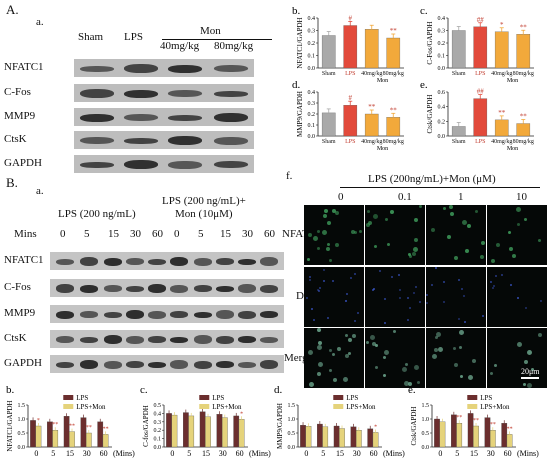 Image resolution: width=550 pixels, height=472 pixels. What do you see at coordinates (312, 32) in the screenshot?
I see `y-tick-label: 0.3` at bounding box center [312, 32].